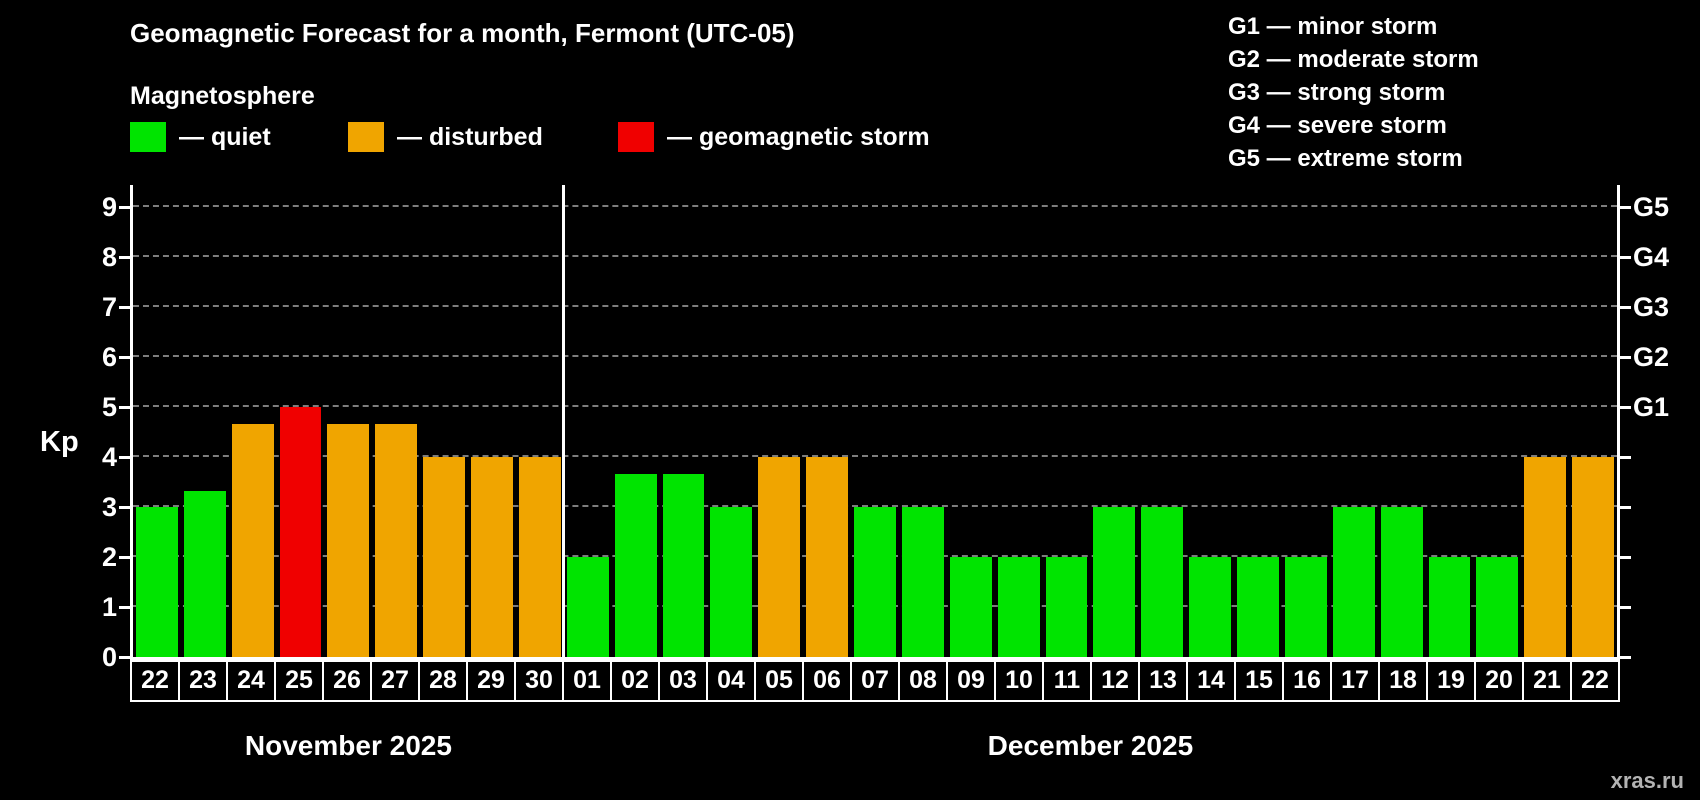  Describe the element at coordinates (1651, 257) in the screenshot. I see `g-scale-label-g4: G4` at that location.